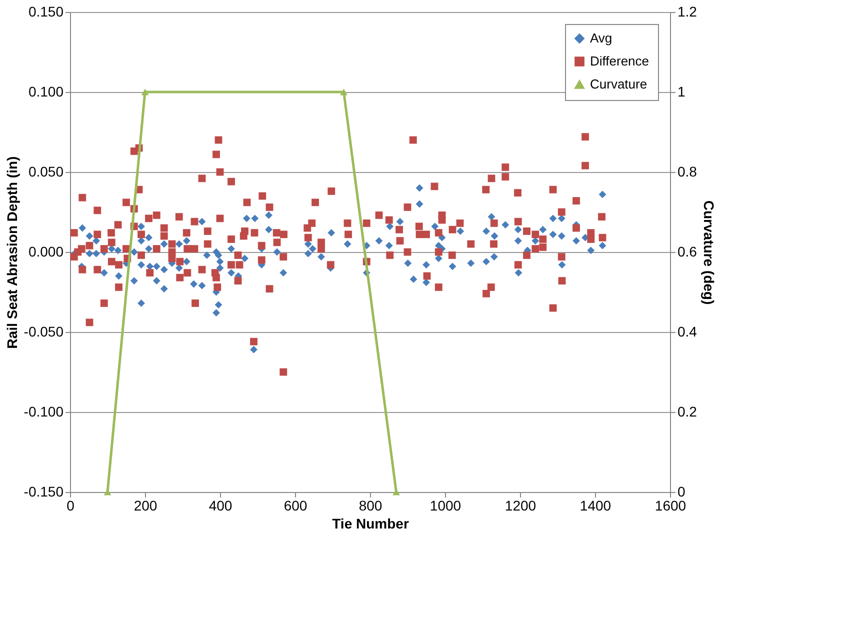 This screenshot has height=625, width=864. Describe the element at coordinates (620, 61) in the screenshot. I see `legend-label: Difference` at that location.